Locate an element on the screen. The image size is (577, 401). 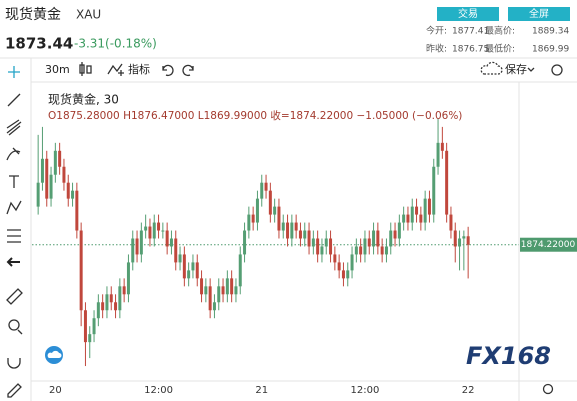
x-tick-label: 22 is located at coordinates (468, 390).